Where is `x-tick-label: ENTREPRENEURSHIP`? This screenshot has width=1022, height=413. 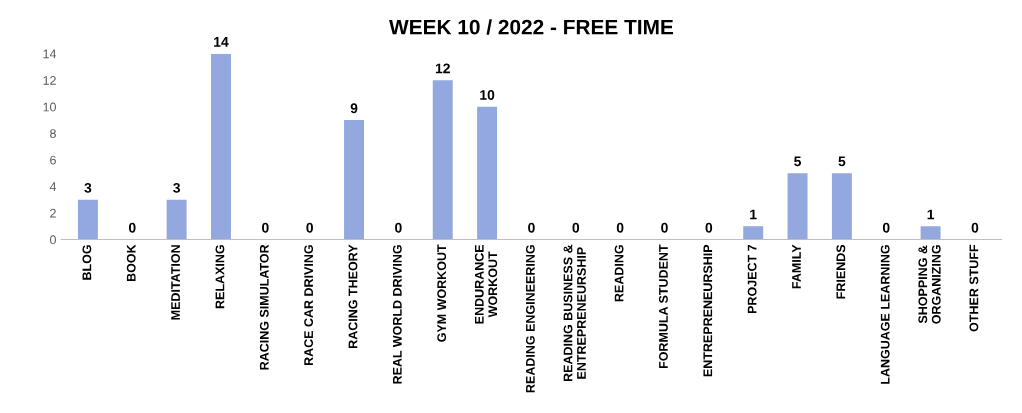
x-tick-label: ENTREPRENEURSHIP is located at coordinates (708, 310).